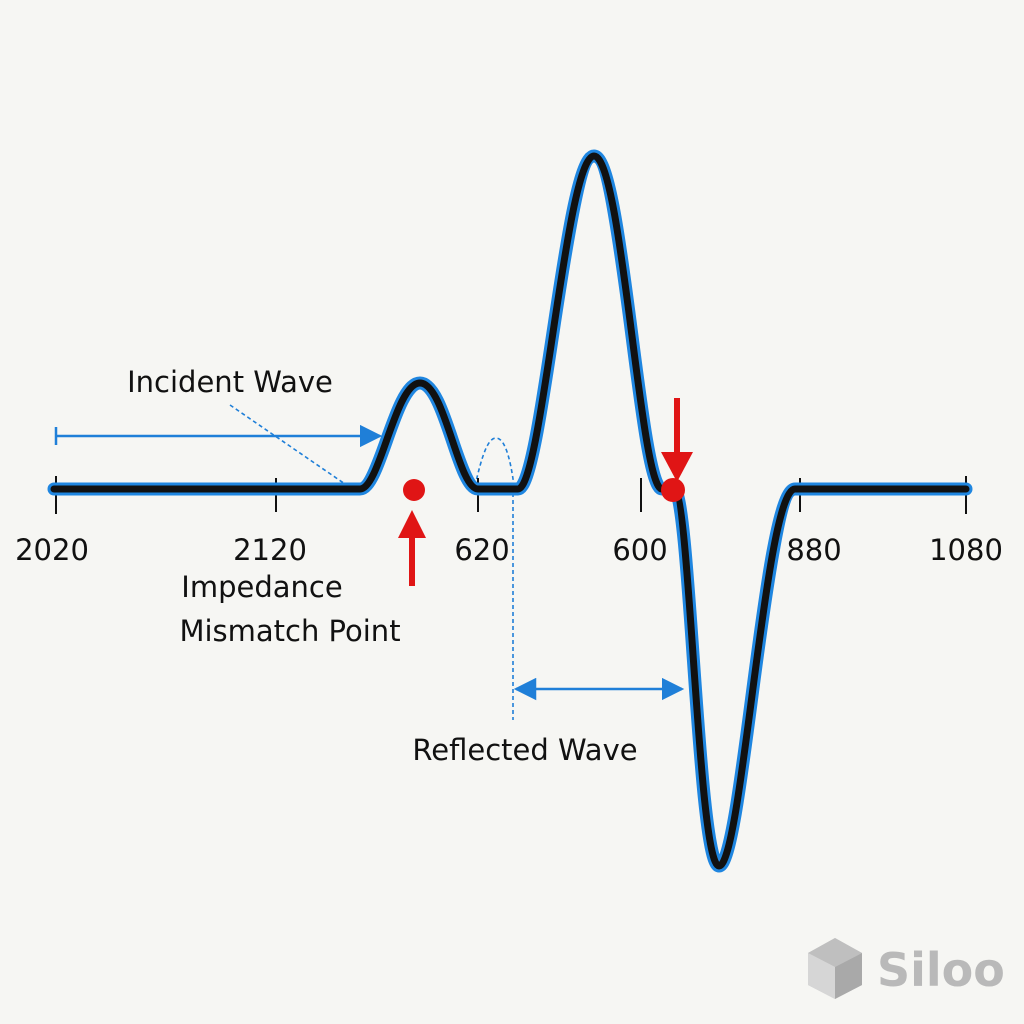 The image size is (1024, 1024). Describe the element at coordinates (941, 970) in the screenshot. I see `watermark-text: Siloo` at that location.